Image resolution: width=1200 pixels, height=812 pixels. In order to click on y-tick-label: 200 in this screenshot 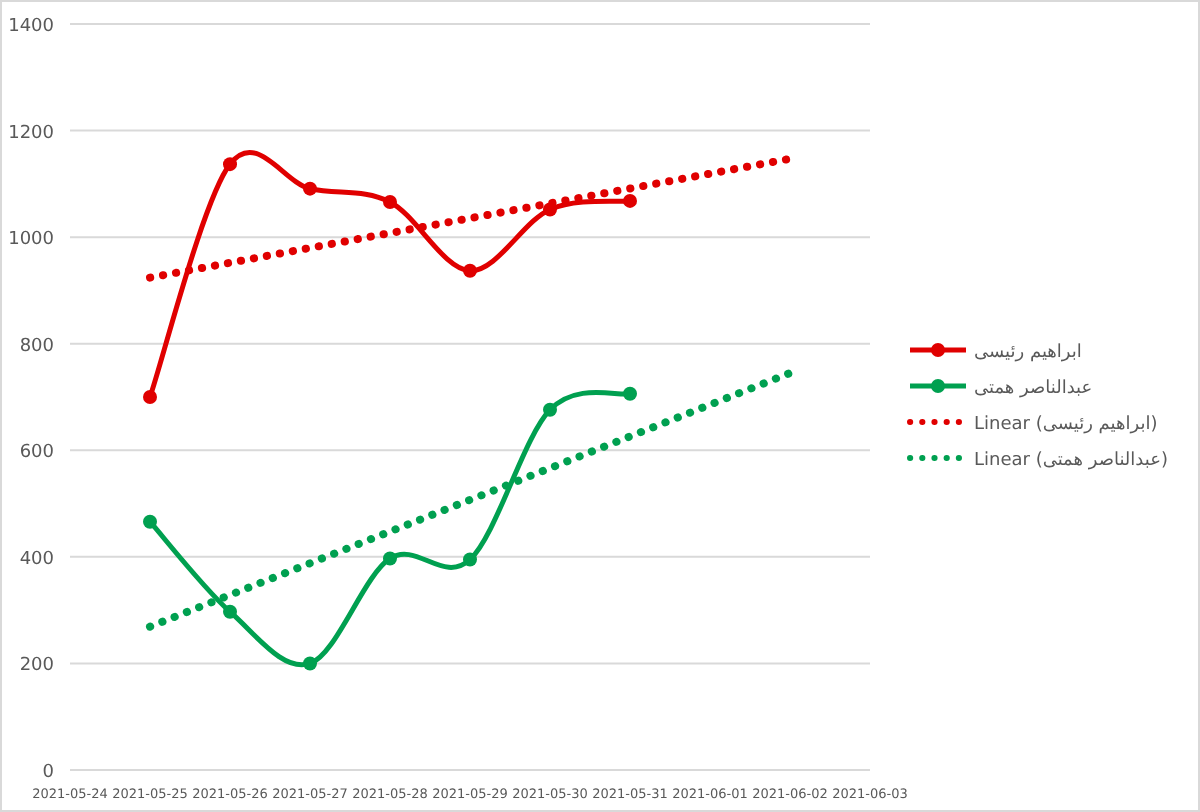, I will do `click(37, 666)`.